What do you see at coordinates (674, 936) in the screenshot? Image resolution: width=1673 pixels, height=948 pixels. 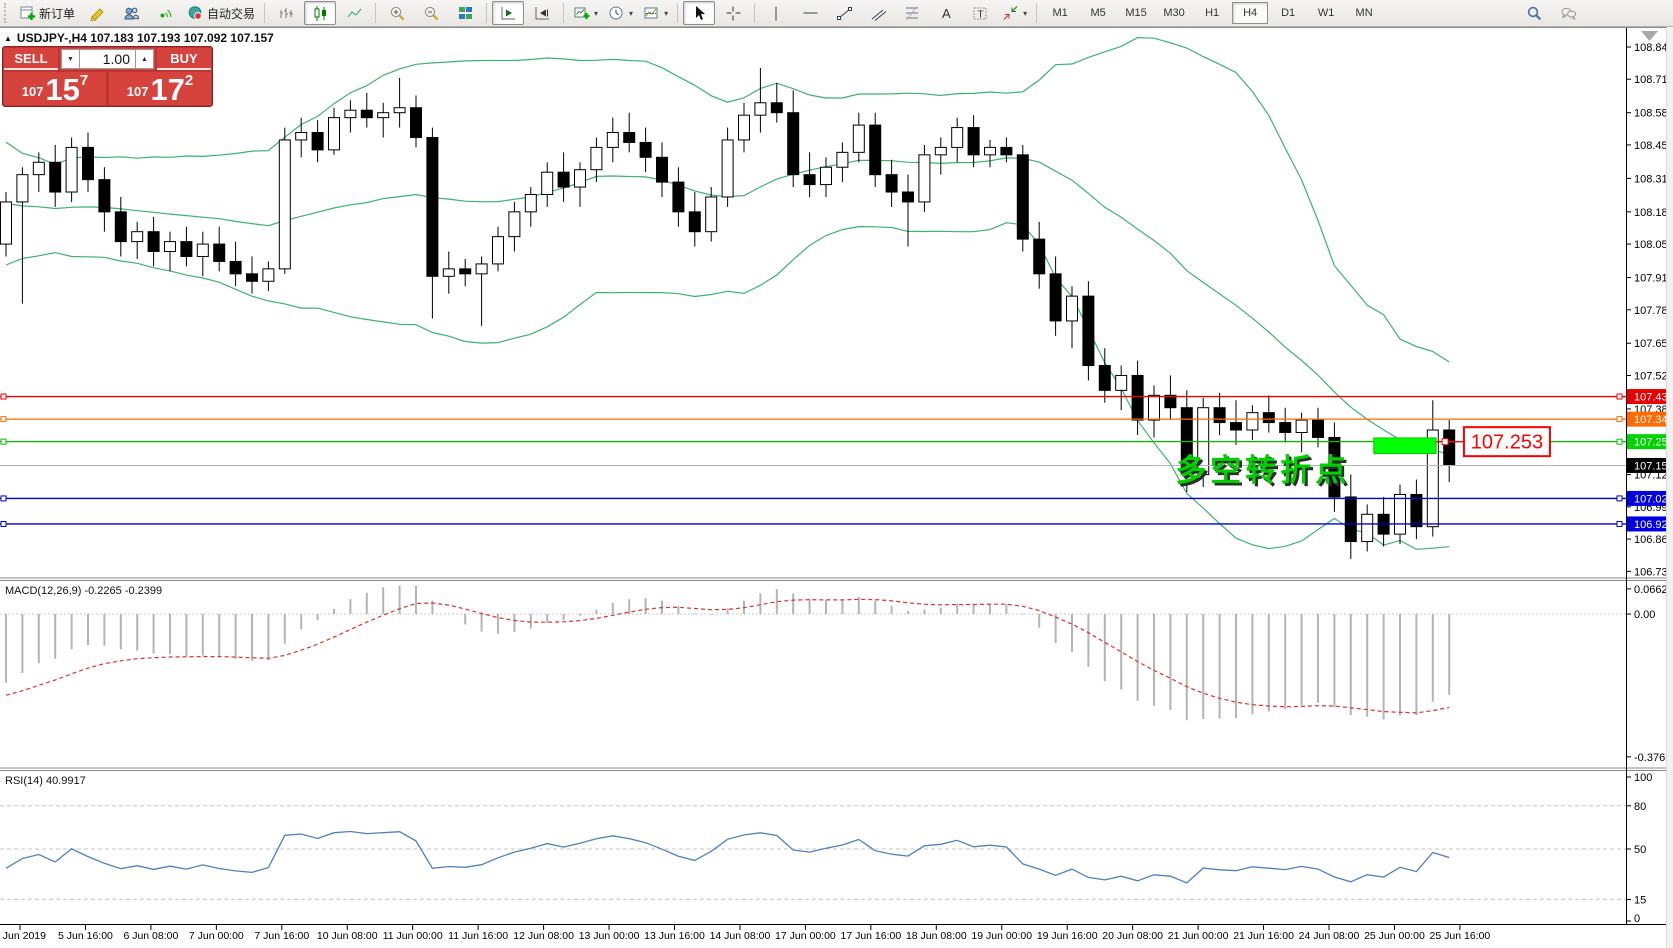 I see `svg-text: 13 Jun 16:00` at bounding box center [674, 936].